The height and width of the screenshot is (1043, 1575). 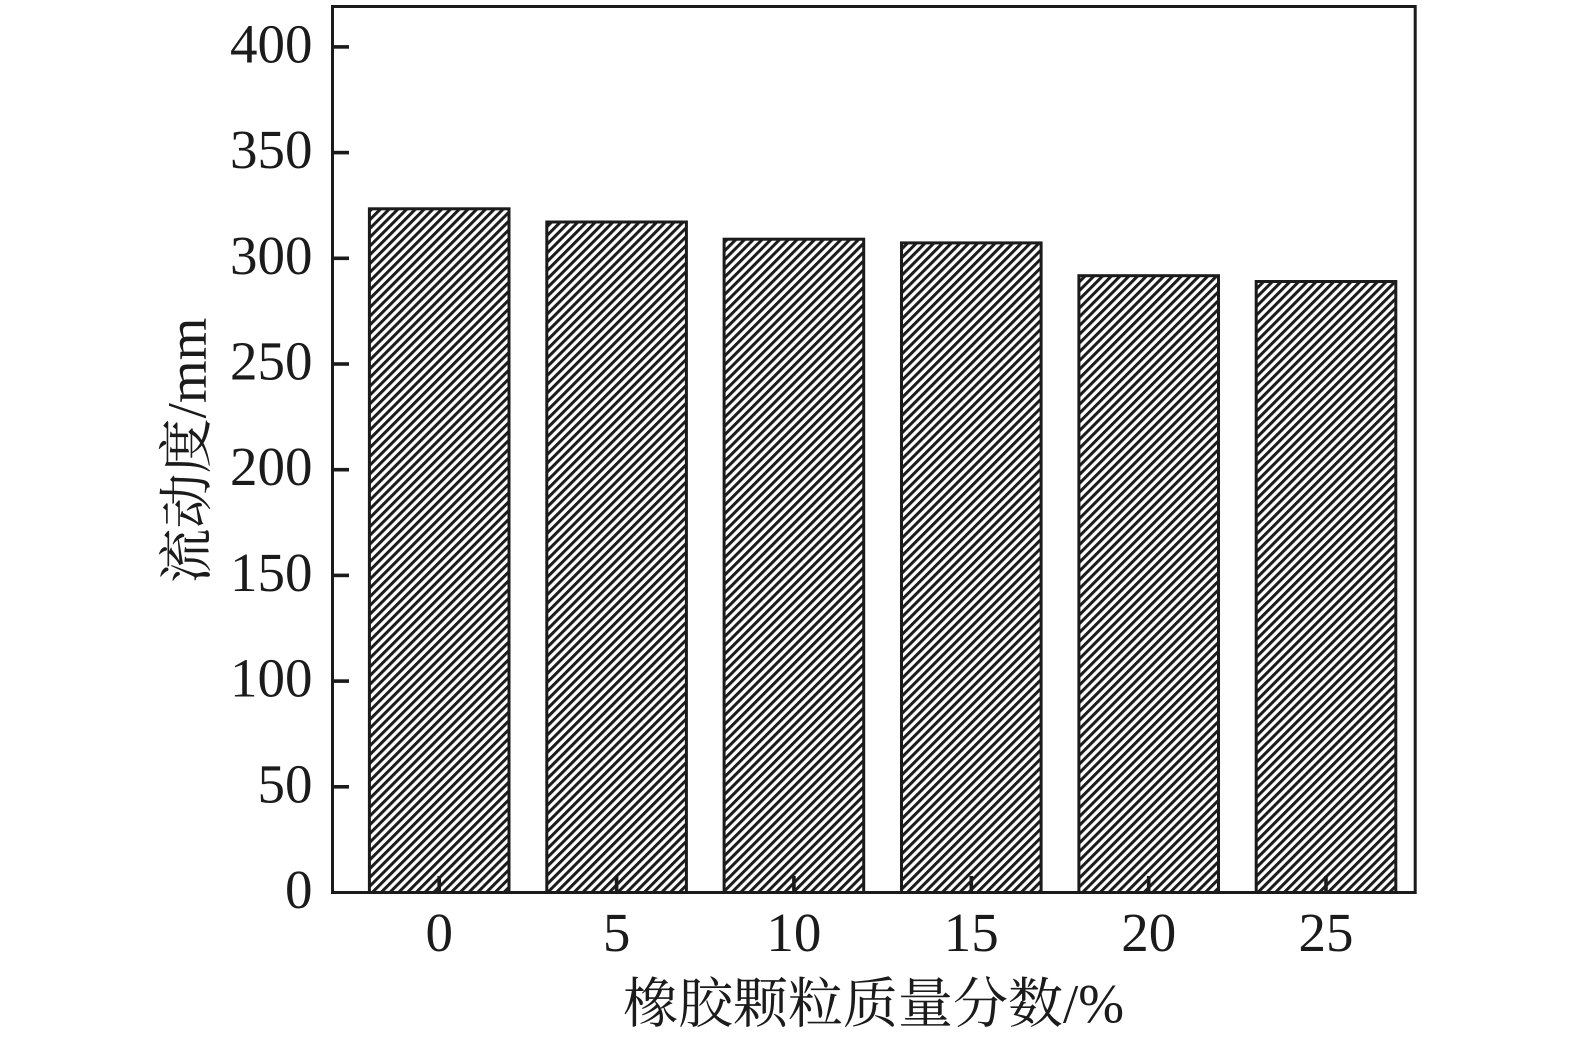 What do you see at coordinates (271, 572) in the screenshot?
I see `svg-text: 150` at bounding box center [271, 572].